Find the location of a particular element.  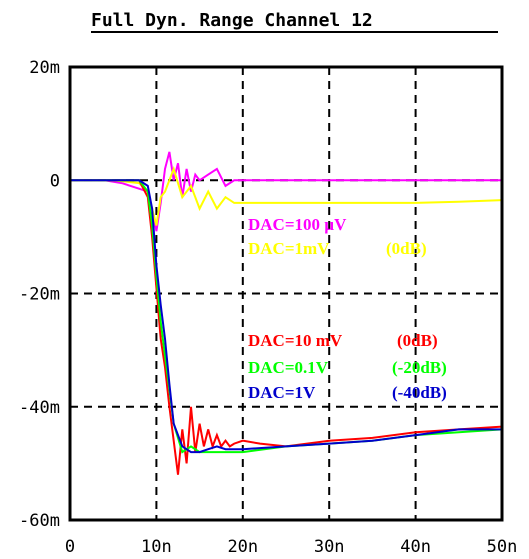

x-tick-label: 20n is located at coordinates (242, 547).